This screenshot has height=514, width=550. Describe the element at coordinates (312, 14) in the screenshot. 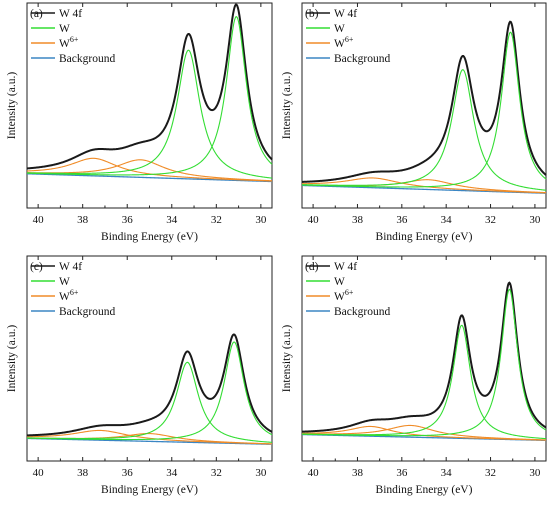

I see `panel-label: (b)` at that location.